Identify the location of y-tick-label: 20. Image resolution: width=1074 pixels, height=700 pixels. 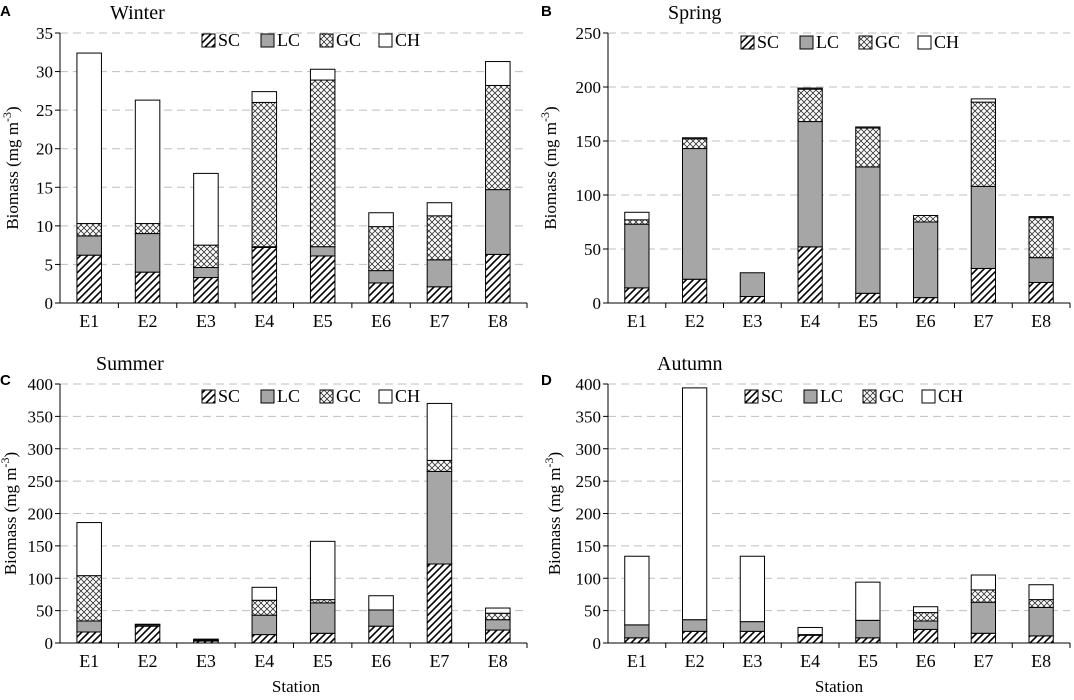
(44, 149).